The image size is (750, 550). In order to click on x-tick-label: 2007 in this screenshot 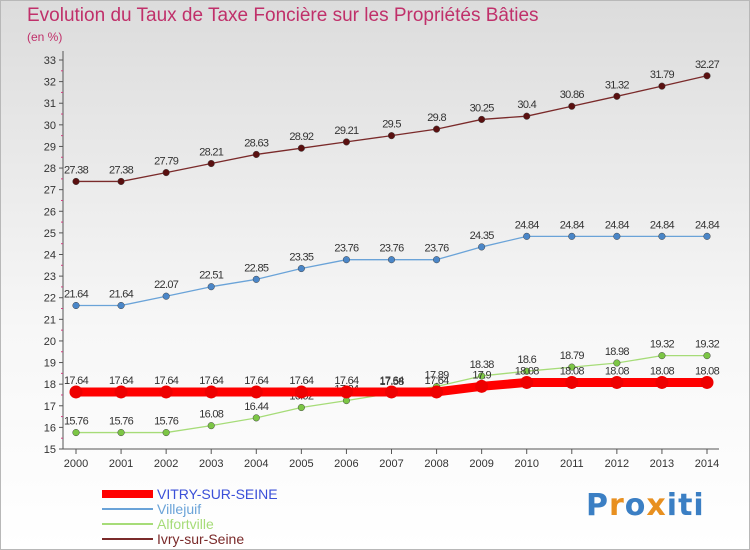, I will do `click(391, 464)`.